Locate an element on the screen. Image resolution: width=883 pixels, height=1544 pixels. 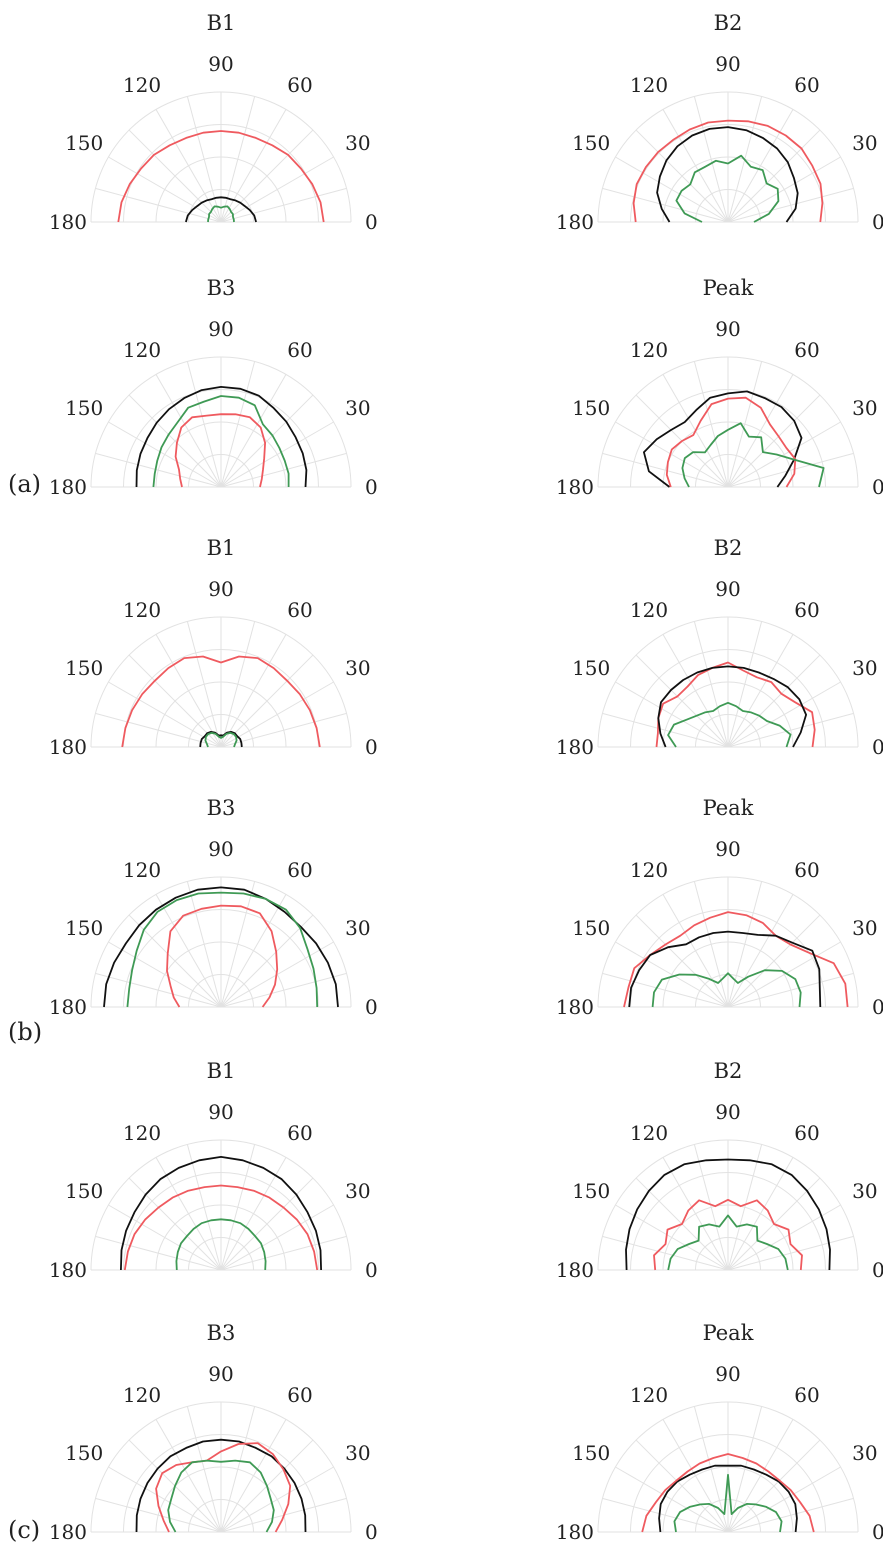
polar-chart-3: B3 0 30 60 90 120 150 180 is located at coordinates (213, 387).